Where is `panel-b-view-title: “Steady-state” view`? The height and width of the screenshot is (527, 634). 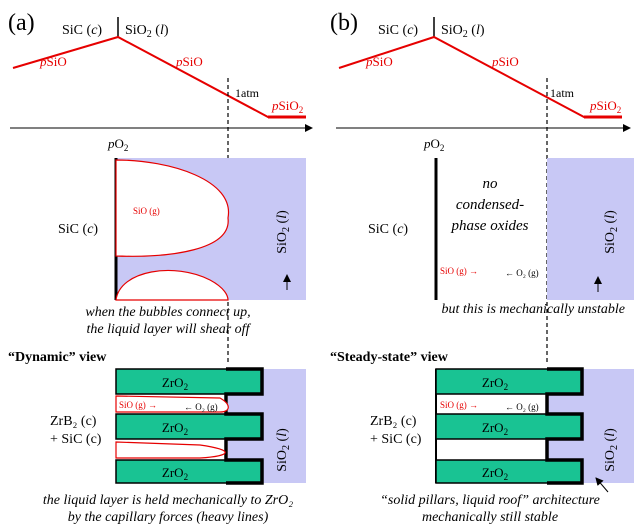
panel-b-view-title: “Steady-state” view is located at coordinates (389, 357).